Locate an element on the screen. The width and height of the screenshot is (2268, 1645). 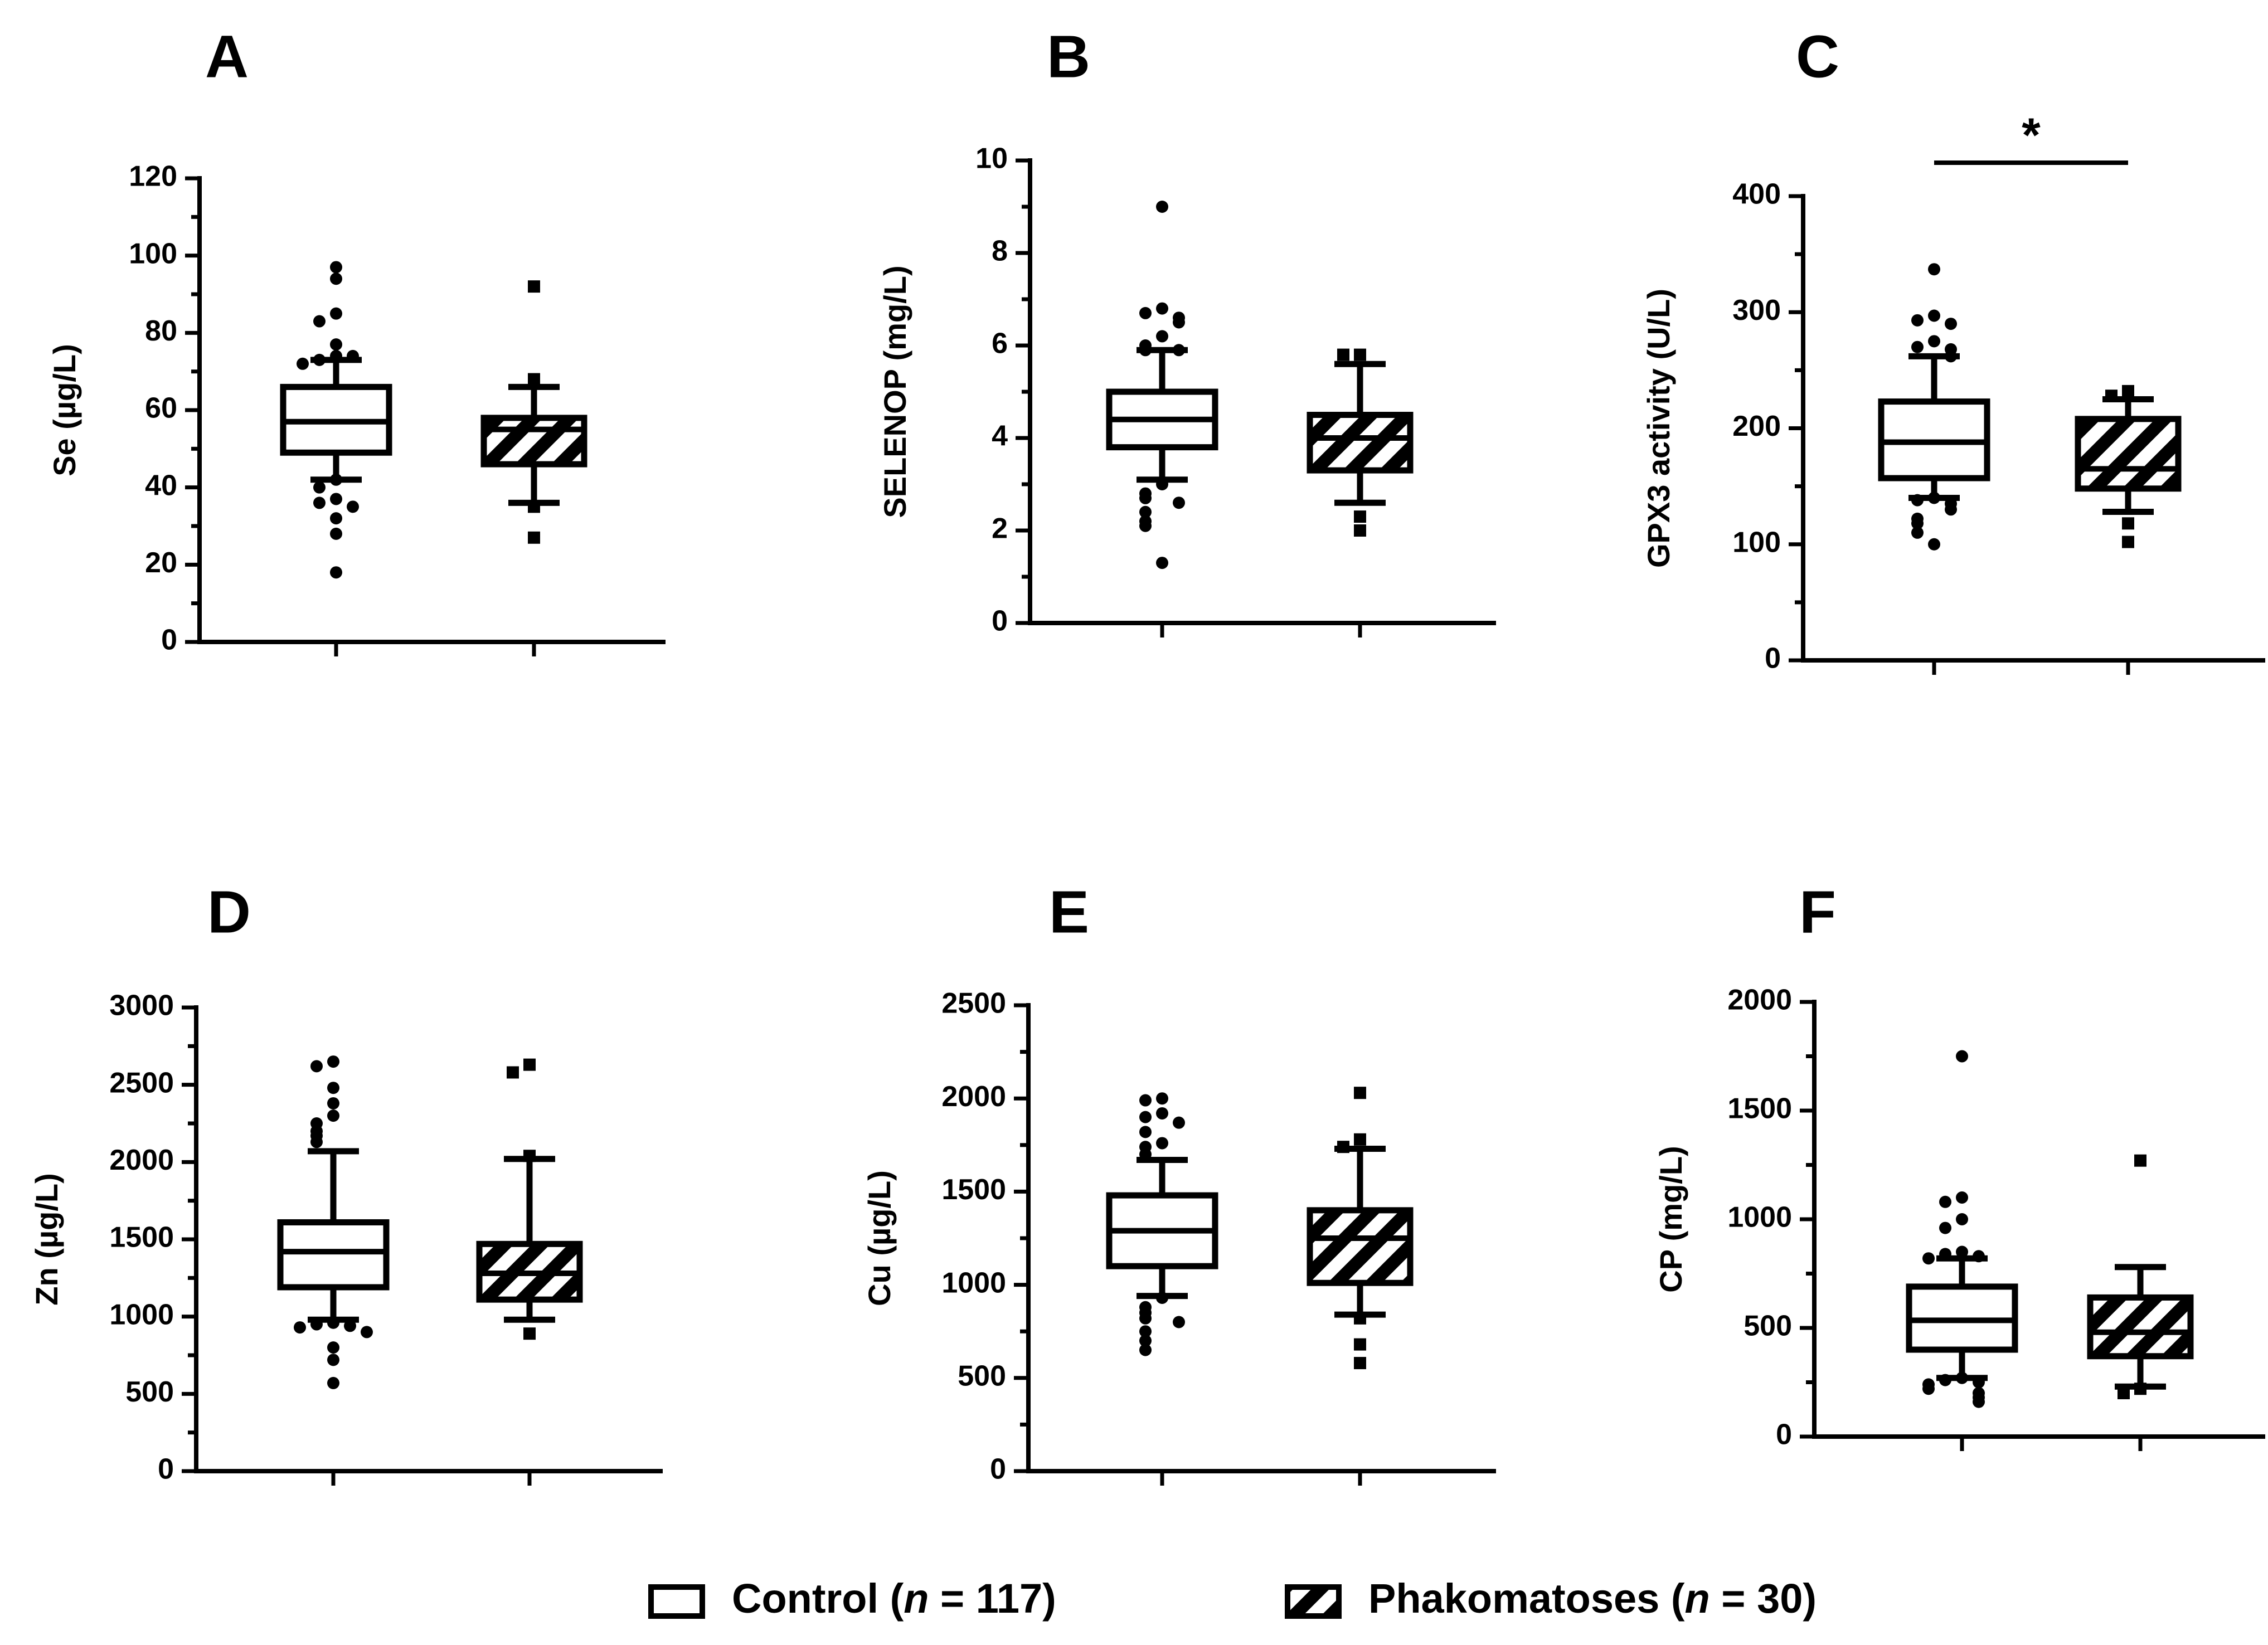
panel-b: B 0 2 4 6 8 10 SELENOP (mg/L) is located at coordinates (1186, 330).